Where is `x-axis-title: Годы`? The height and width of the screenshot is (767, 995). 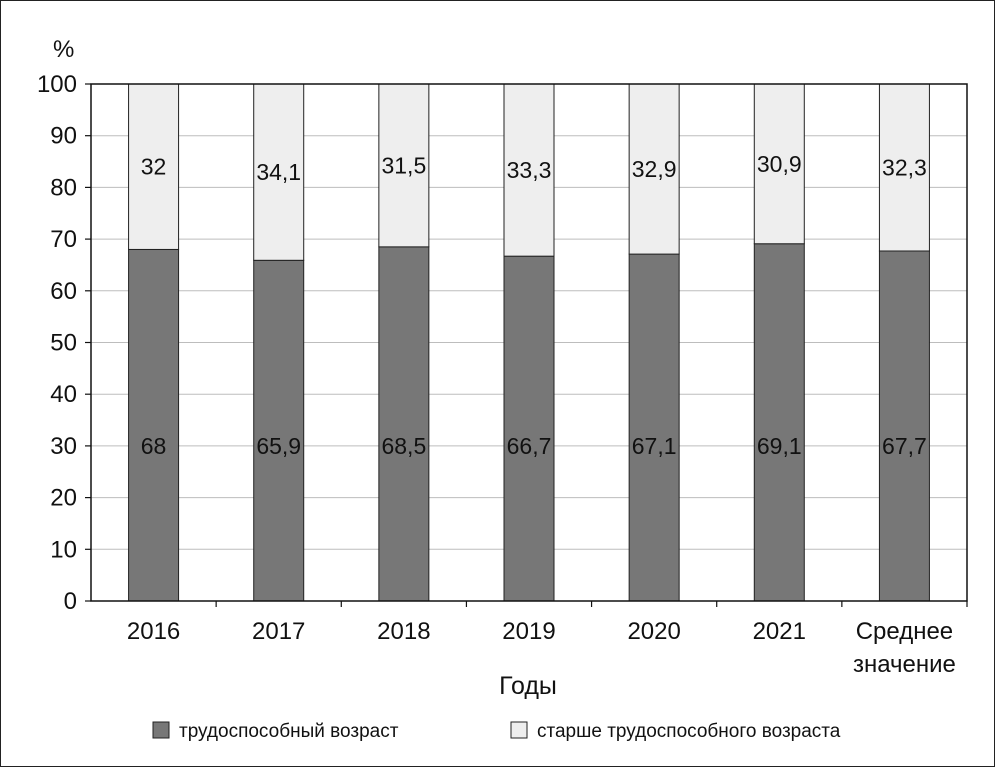
x-axis-title: Годы is located at coordinates (528, 686).